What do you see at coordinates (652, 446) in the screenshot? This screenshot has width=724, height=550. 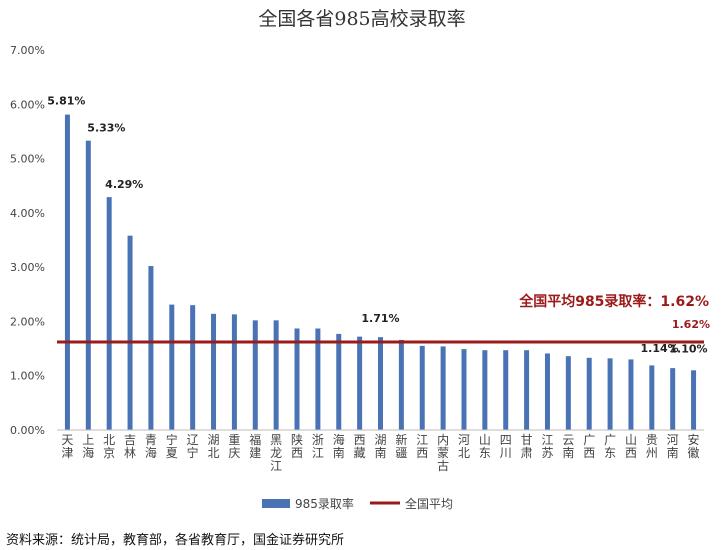 I see `x-tick-label: 贵州` at bounding box center [652, 446].